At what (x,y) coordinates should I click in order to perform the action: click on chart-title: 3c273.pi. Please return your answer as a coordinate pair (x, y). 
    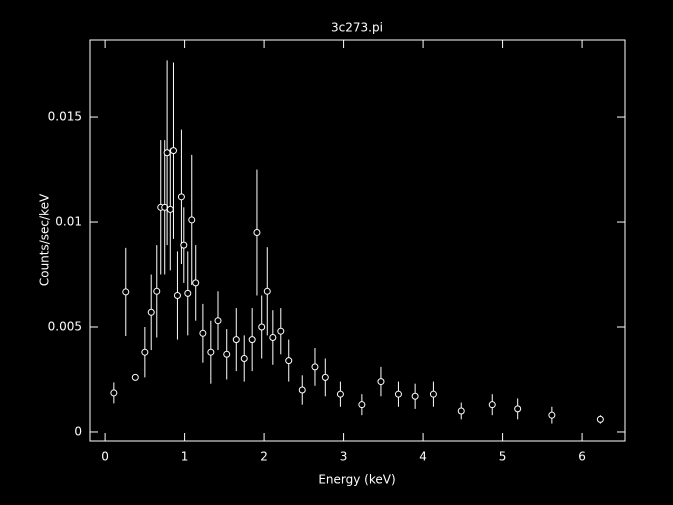
    Looking at the image, I should click on (357, 28).